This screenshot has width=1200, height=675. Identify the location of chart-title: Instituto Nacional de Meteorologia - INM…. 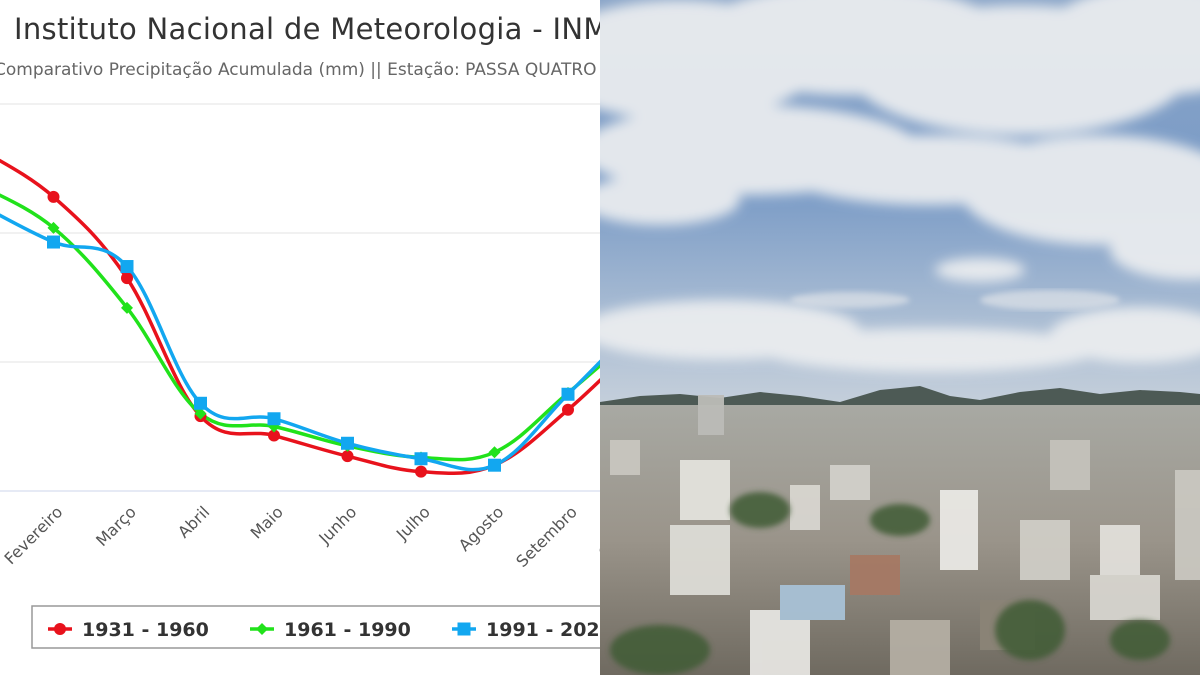
(307, 29).